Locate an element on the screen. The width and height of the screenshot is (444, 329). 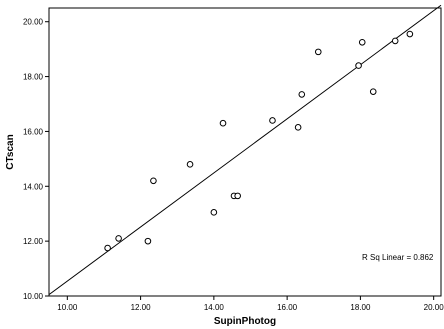
y-tick-label: 14.00 is located at coordinates (33, 186).